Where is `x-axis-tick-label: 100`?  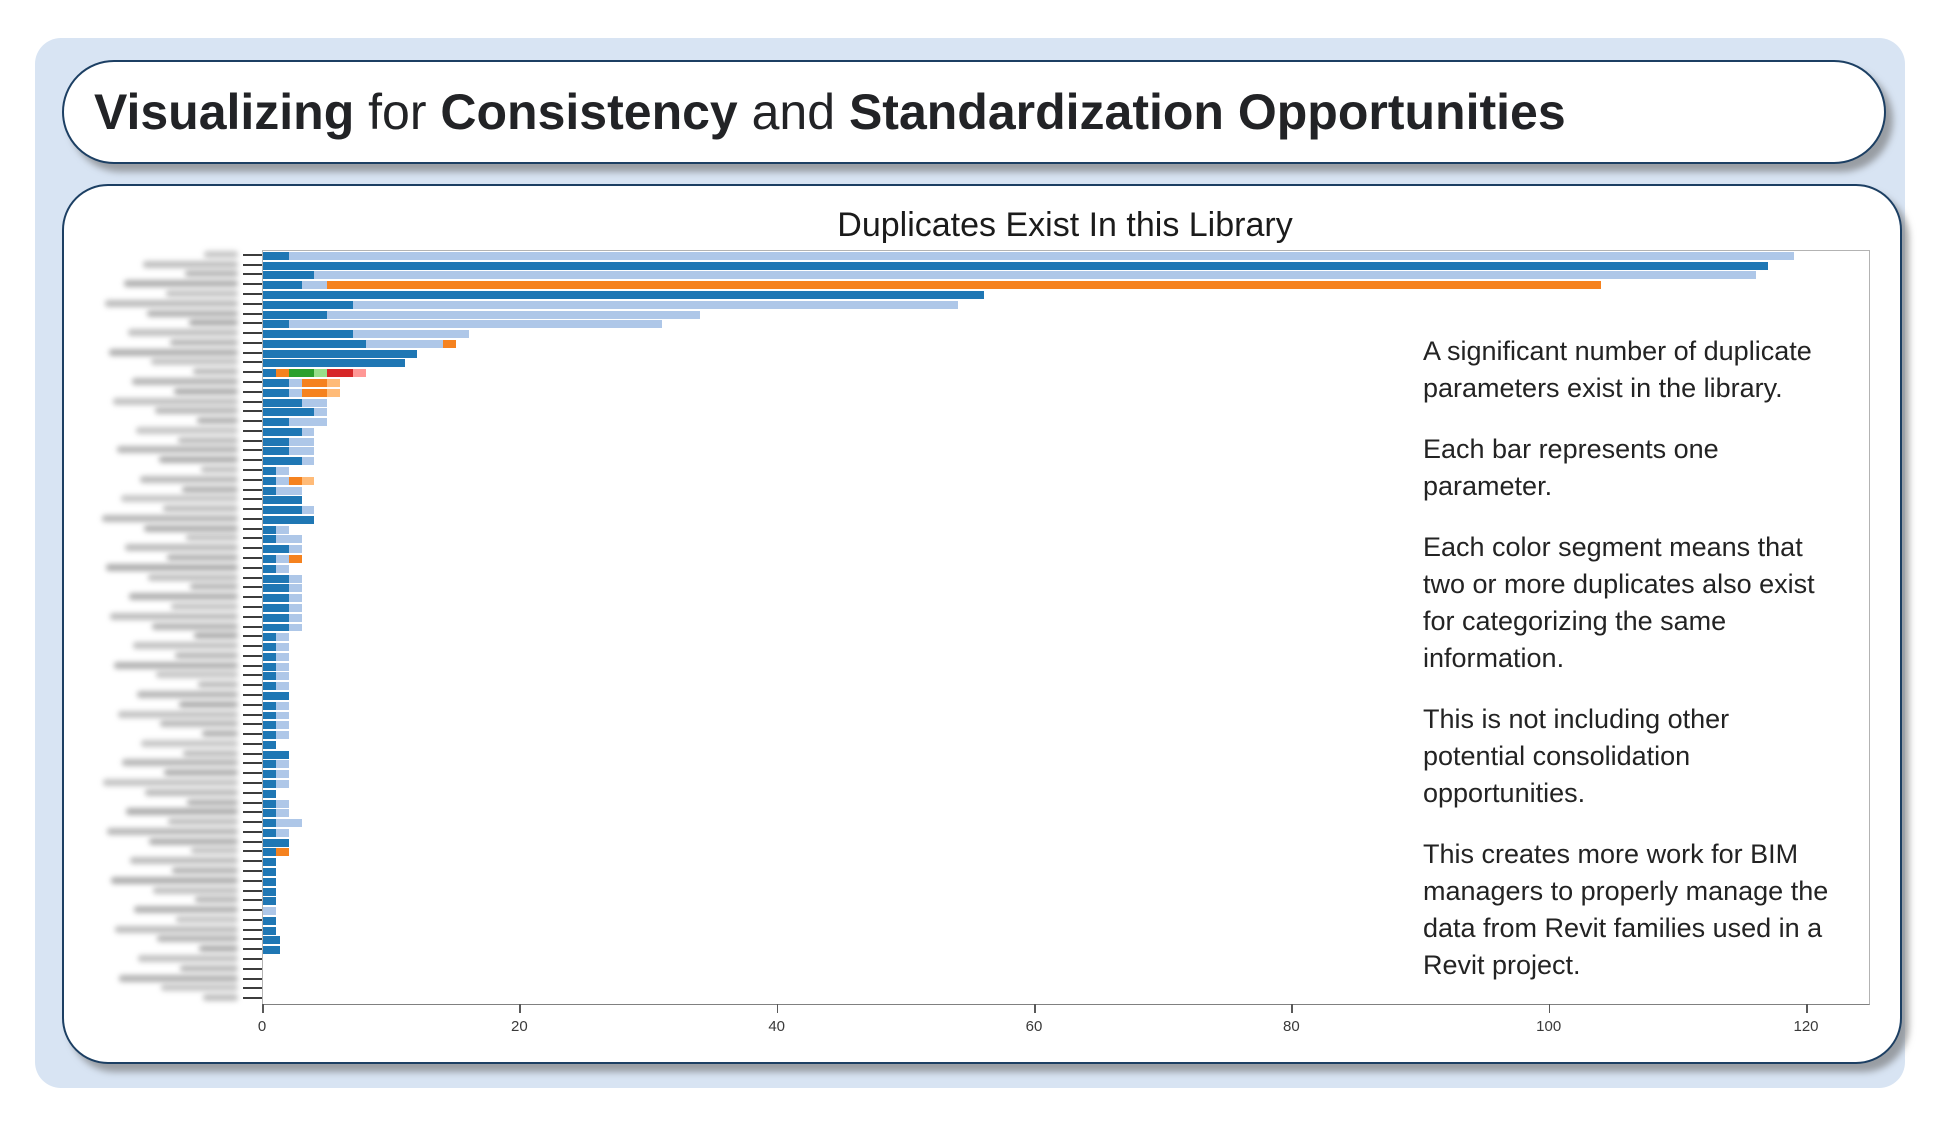 x-axis-tick-label: 100 is located at coordinates (1549, 1026).